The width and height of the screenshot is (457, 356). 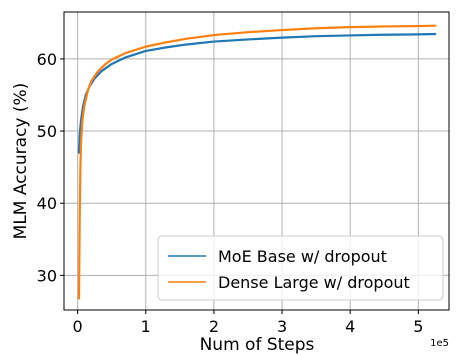 I want to click on y-tick-label: 40, so click(x=47, y=203).